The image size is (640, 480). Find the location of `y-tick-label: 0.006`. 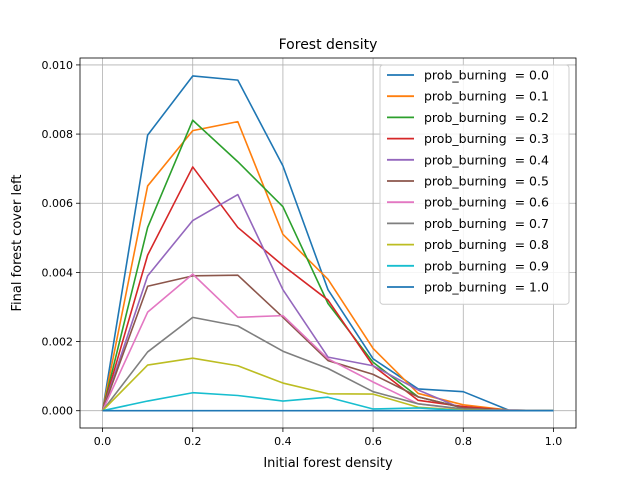

y-tick-label: 0.006 is located at coordinates (58, 203).